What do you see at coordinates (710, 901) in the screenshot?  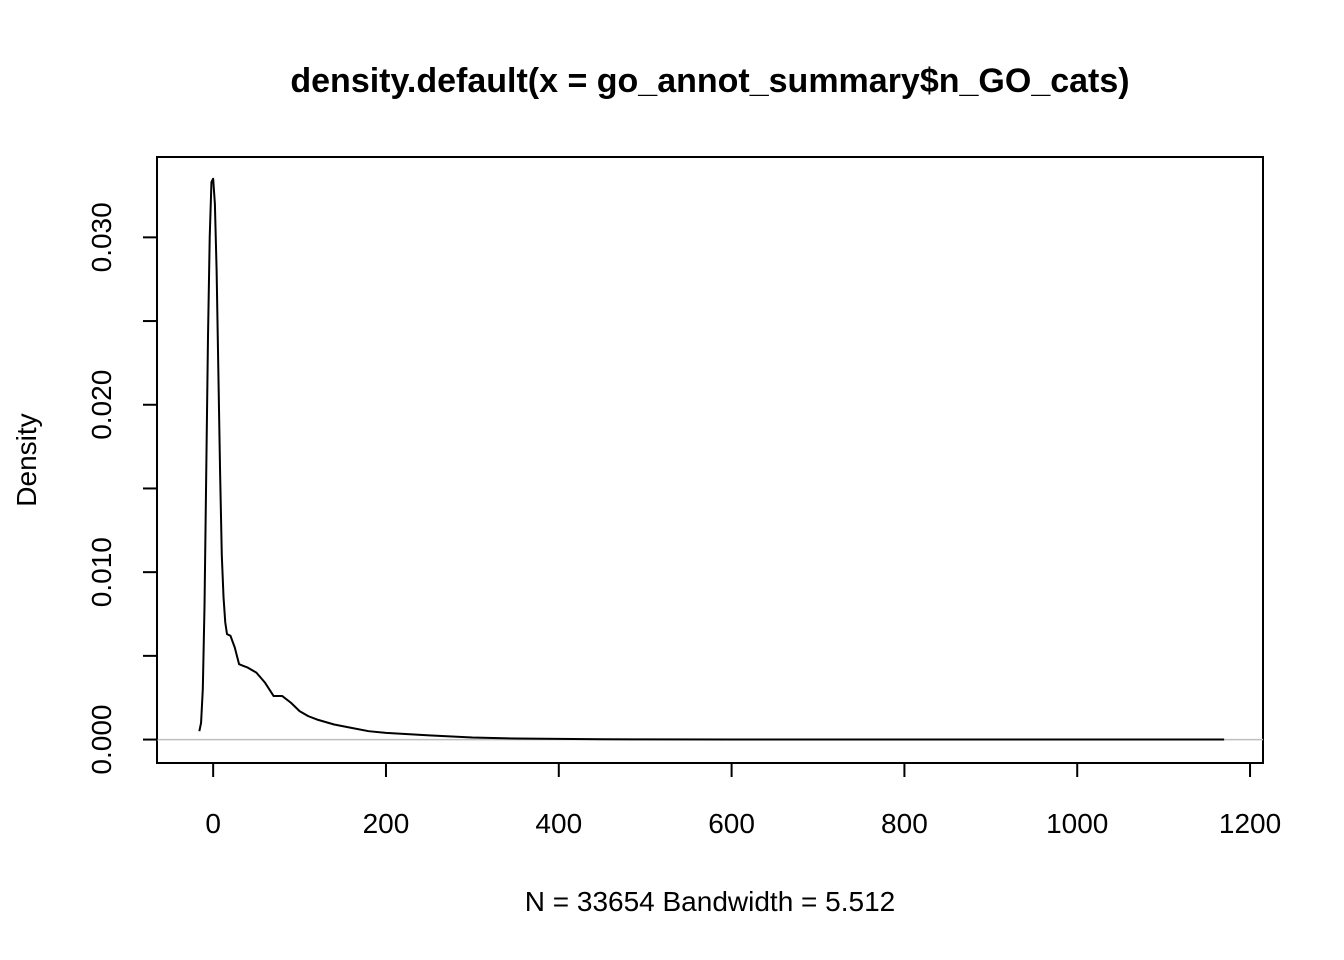 I see `x-axis-label: N = 33654 Bandwidth = 5.512` at bounding box center [710, 901].